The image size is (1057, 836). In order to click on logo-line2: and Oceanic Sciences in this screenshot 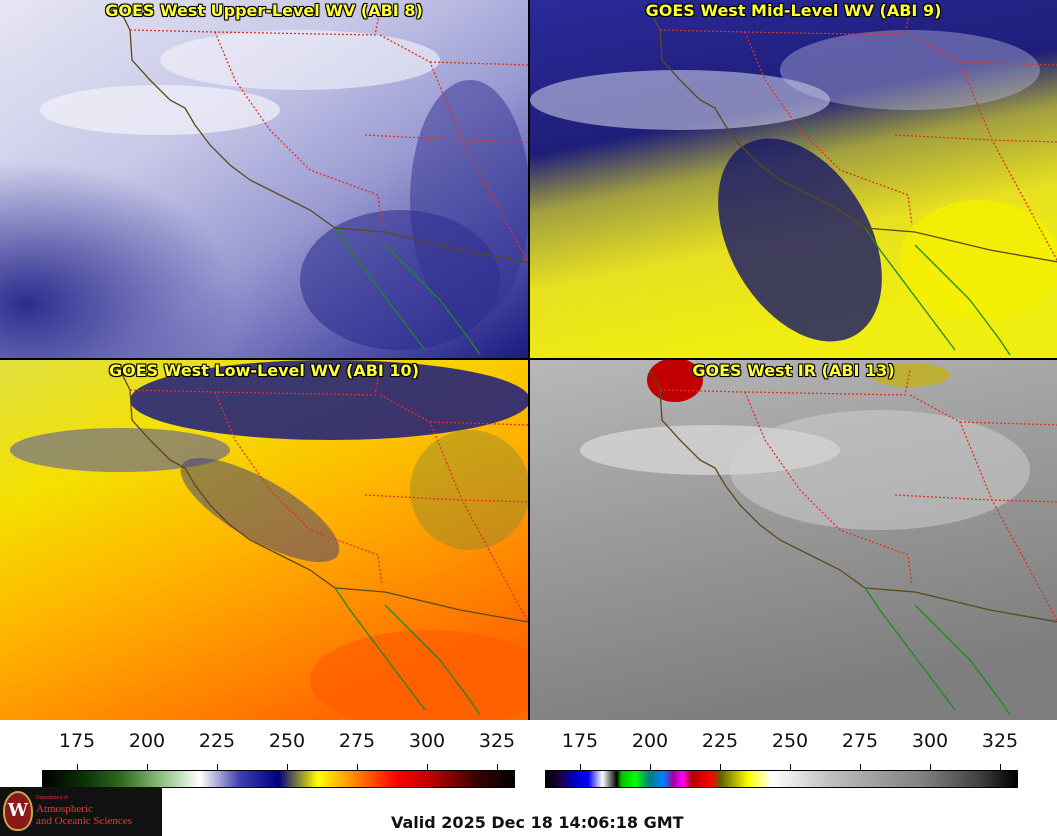, I will do `click(84, 821)`.